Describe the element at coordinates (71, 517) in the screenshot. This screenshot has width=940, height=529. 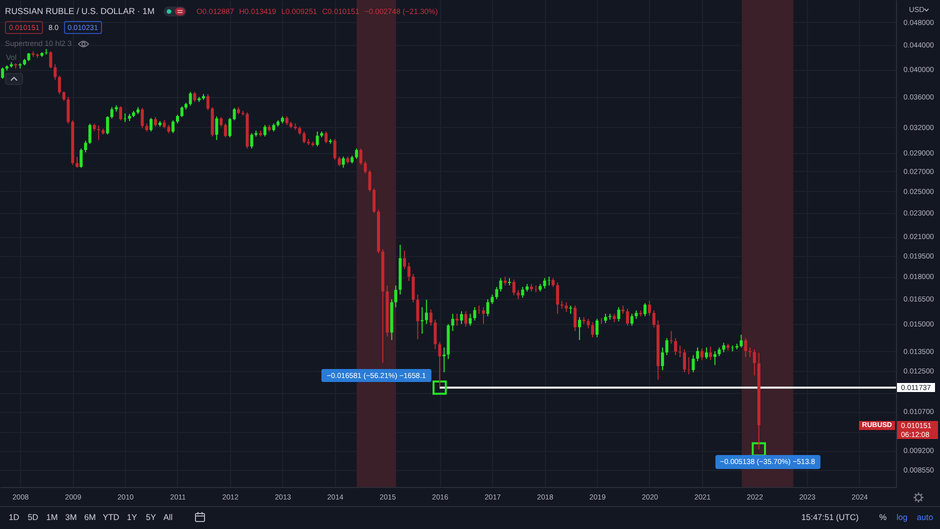
I see `text: 3M` at that location.